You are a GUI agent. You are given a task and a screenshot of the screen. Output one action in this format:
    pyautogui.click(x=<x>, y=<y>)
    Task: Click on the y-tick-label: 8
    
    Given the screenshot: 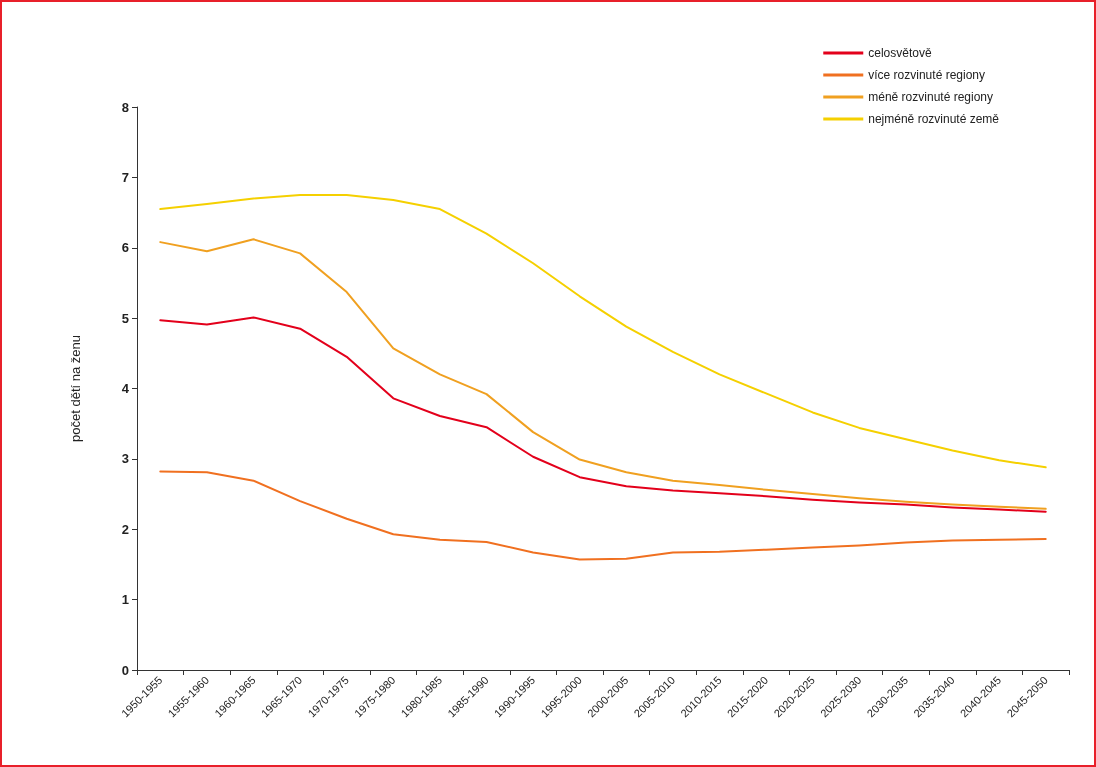 What is the action you would take?
    pyautogui.click(x=125, y=107)
    